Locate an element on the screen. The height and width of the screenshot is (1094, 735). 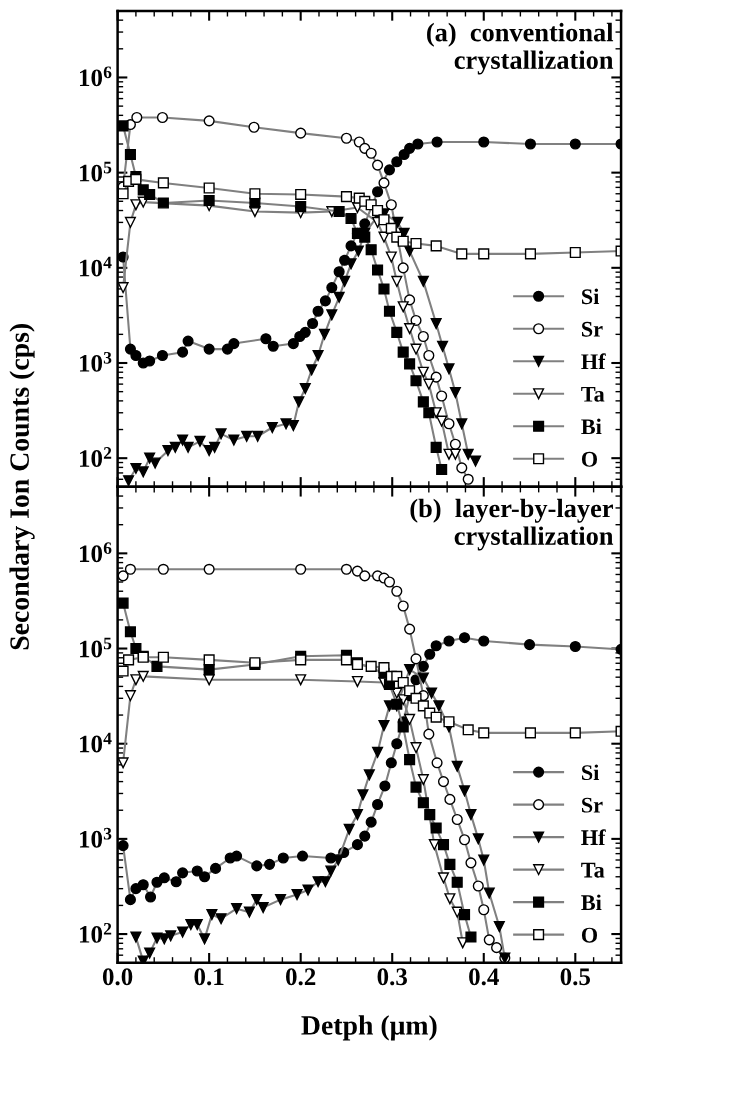
x-tick-label: 0.3 is located at coordinates (392, 977).